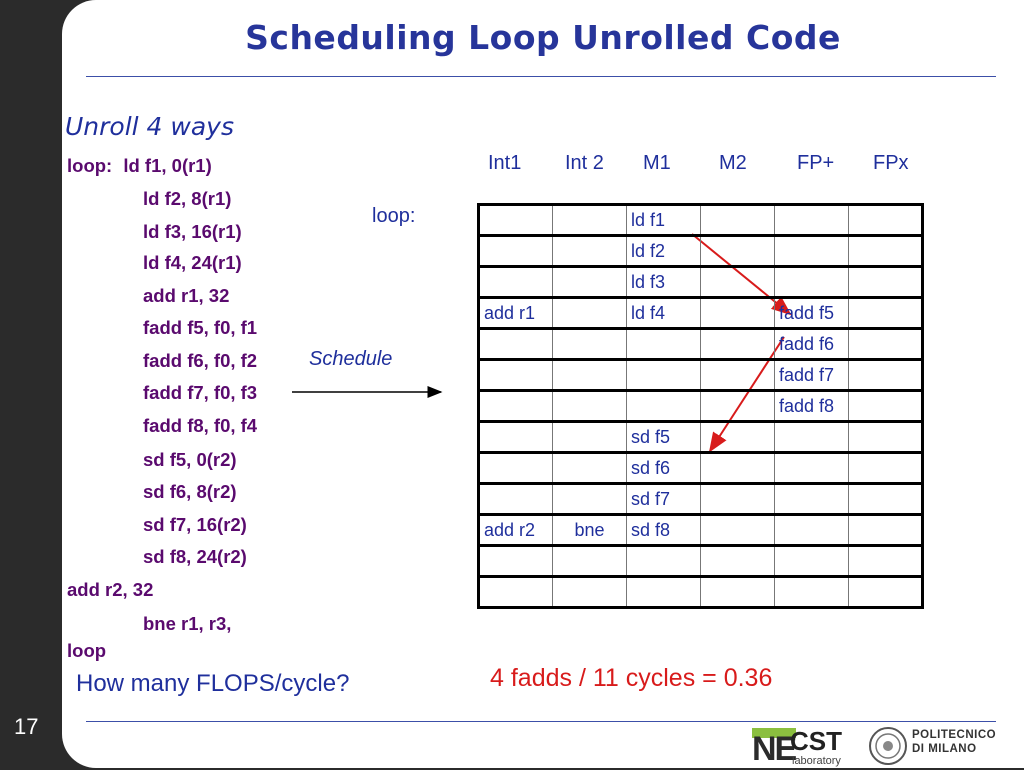  I want to click on polimi-seal-icon, so click(888, 746).